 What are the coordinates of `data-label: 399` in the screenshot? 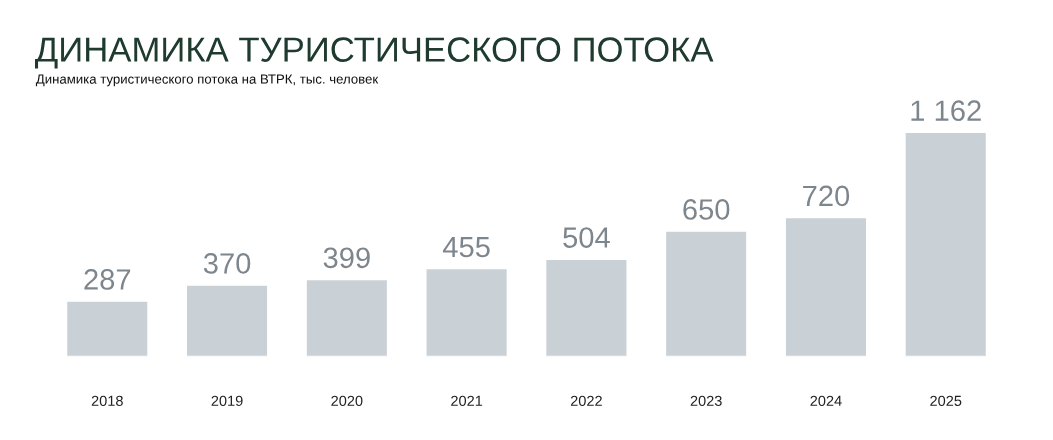 It's located at (346, 258).